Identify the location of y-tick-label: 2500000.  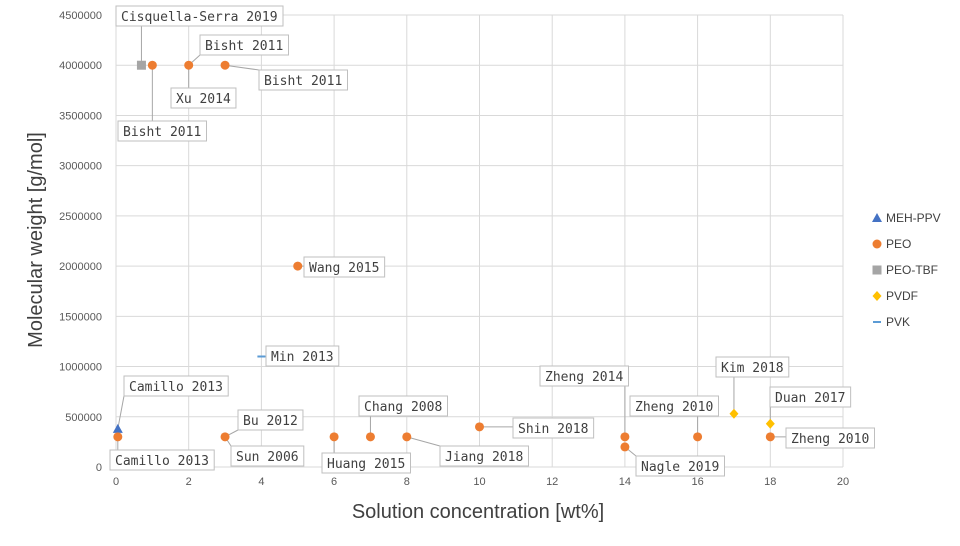
(80, 217).